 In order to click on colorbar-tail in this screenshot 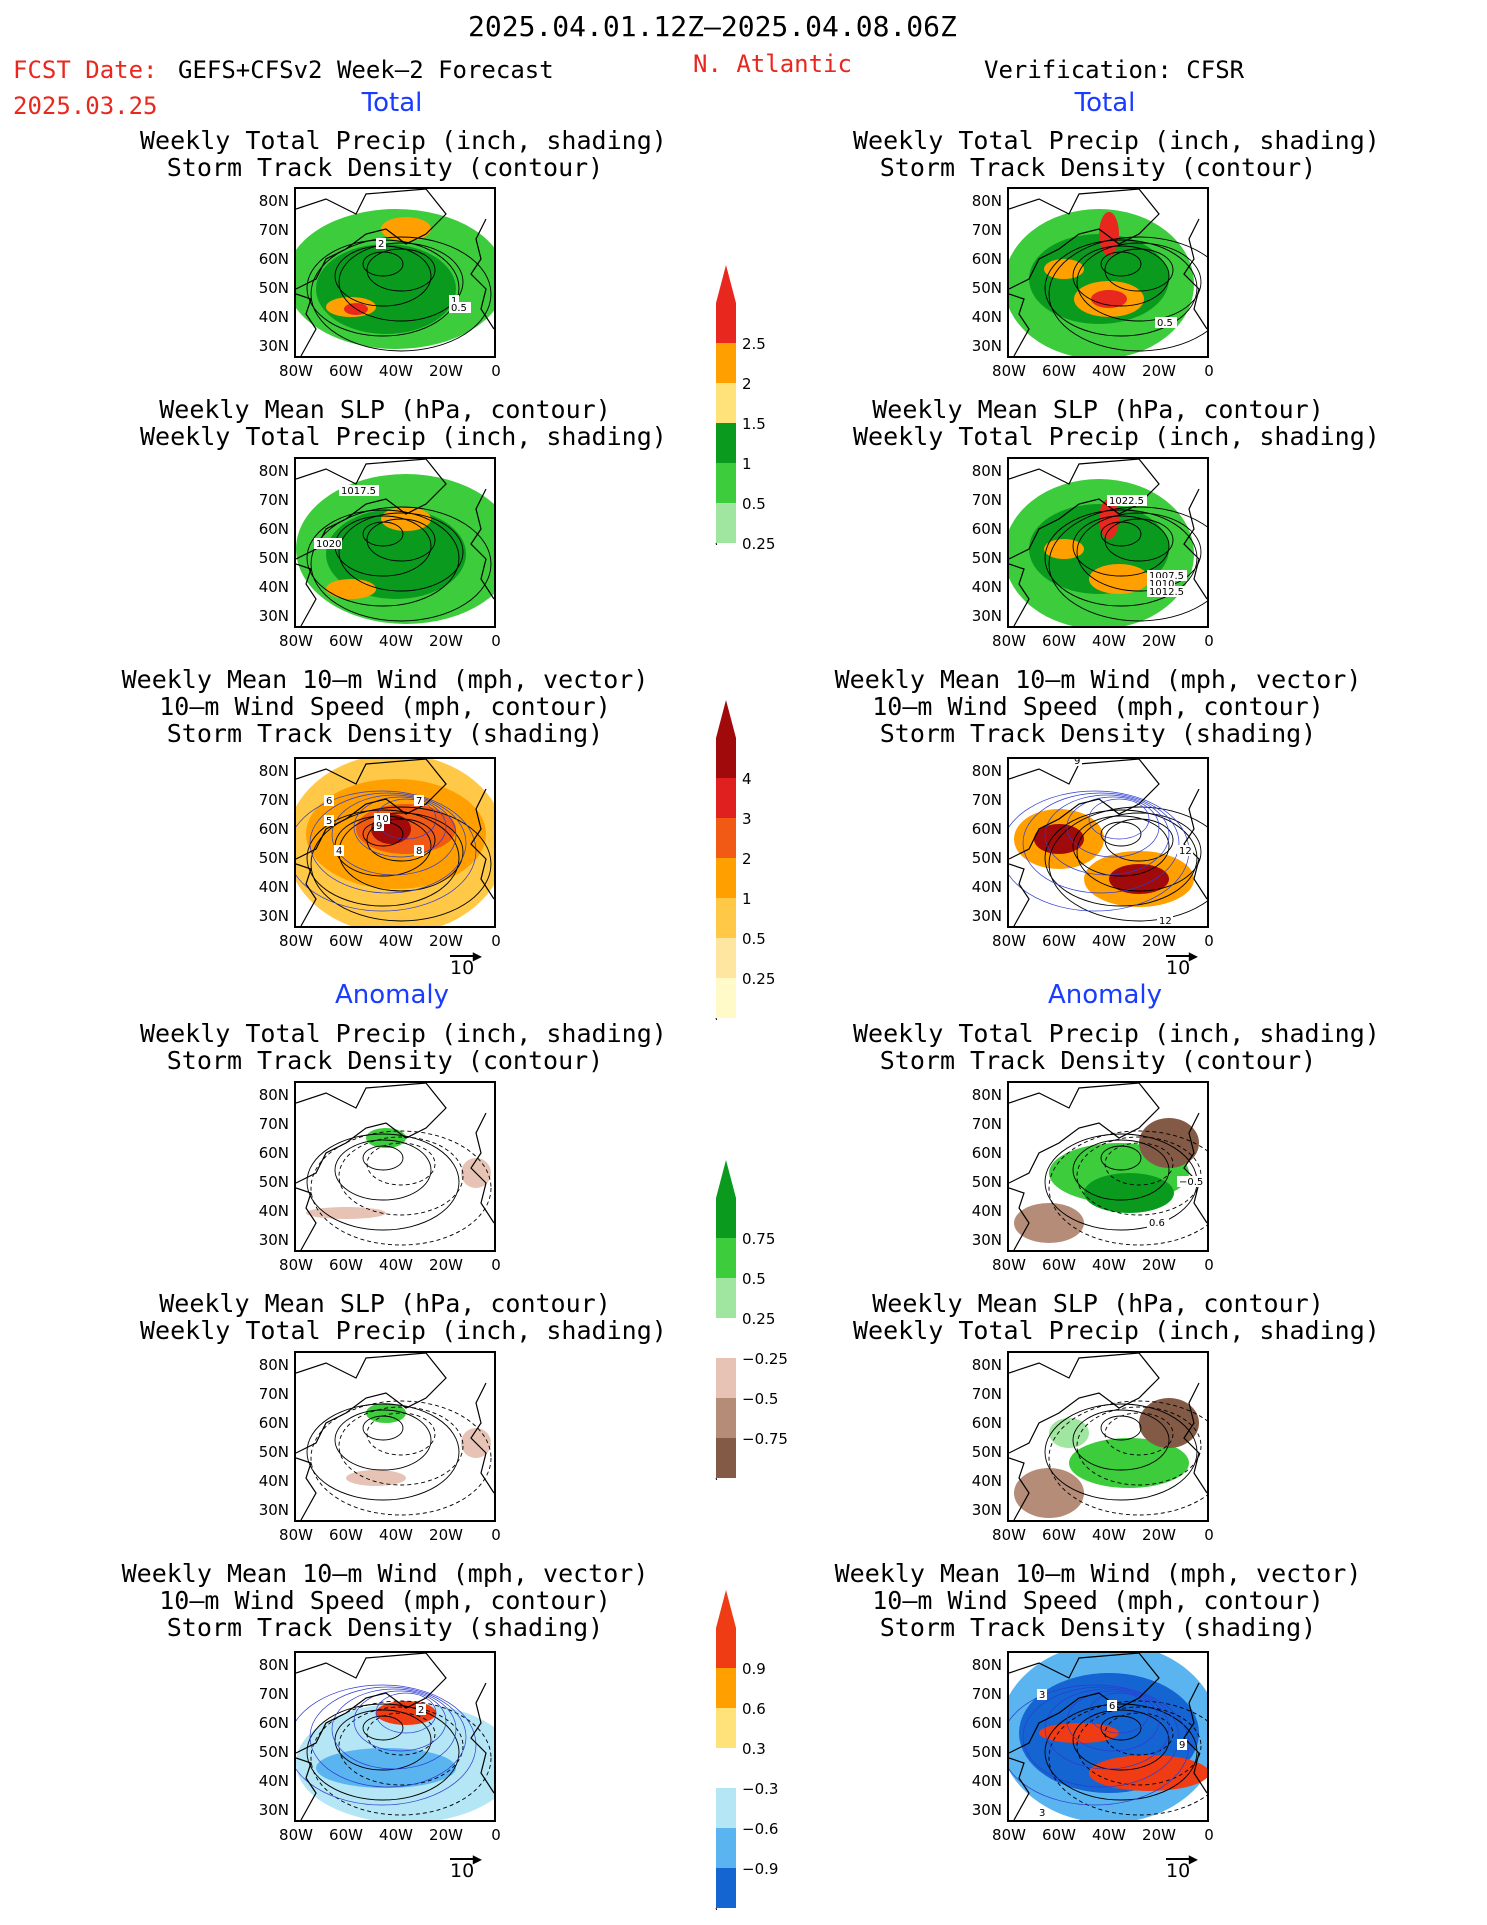, I will do `click(721, 558)`.